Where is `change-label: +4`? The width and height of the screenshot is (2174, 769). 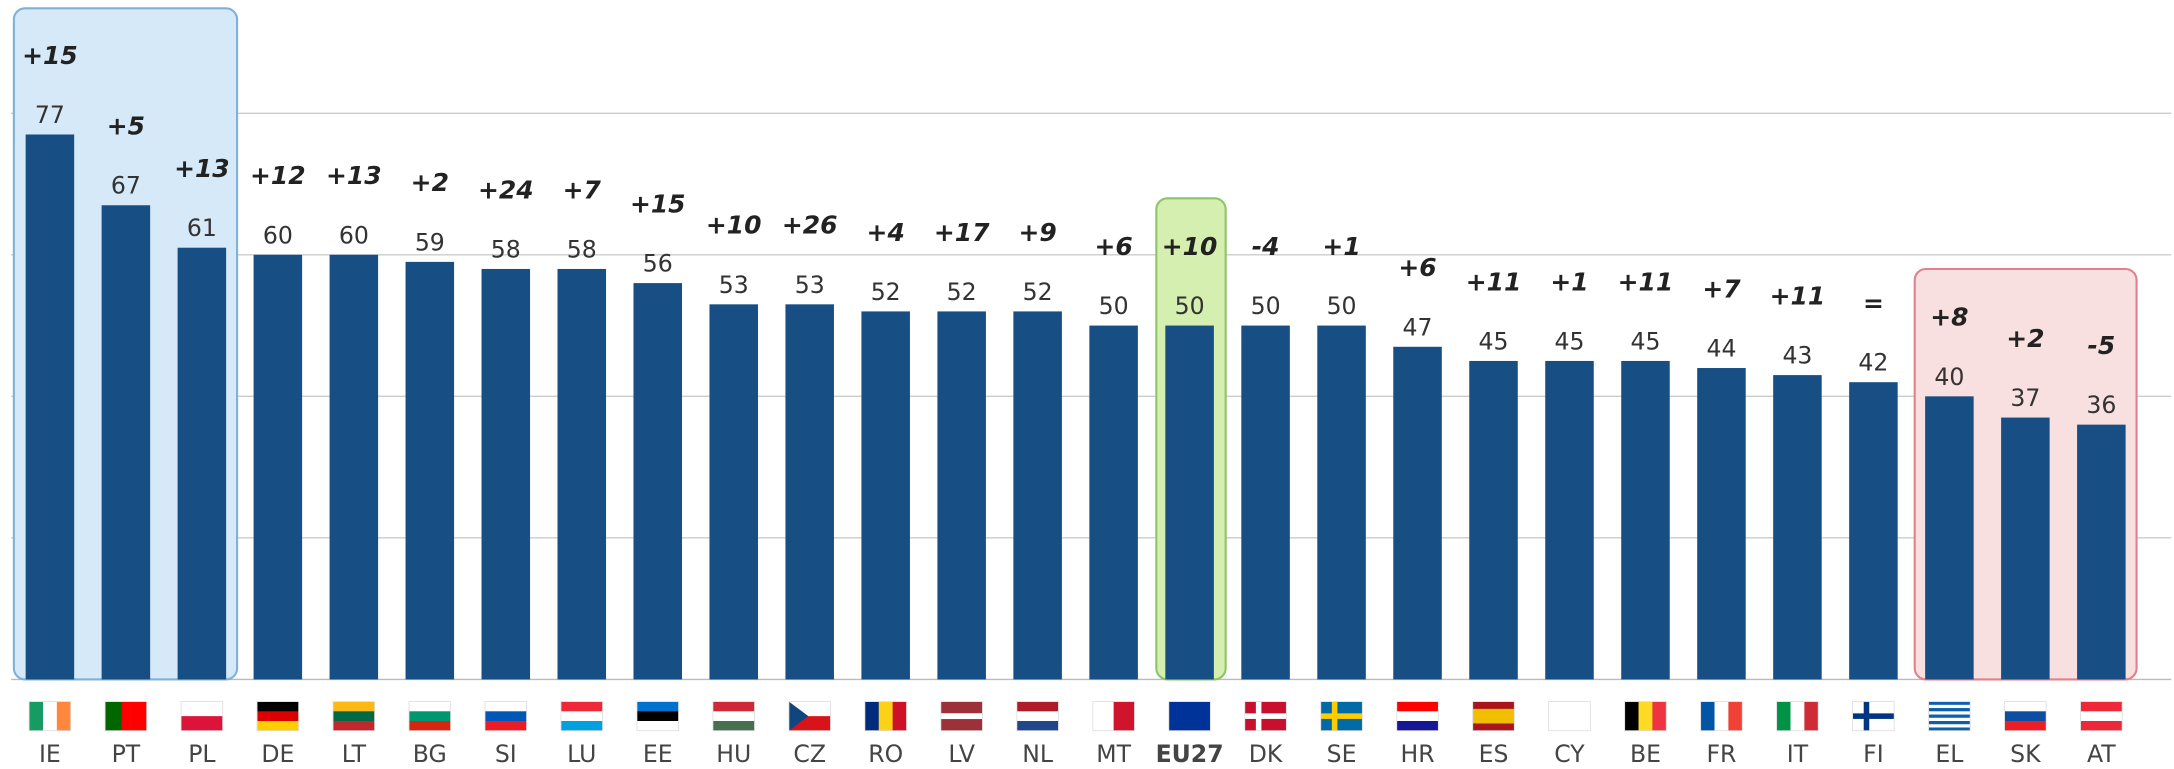
change-label: +4 is located at coordinates (886, 232).